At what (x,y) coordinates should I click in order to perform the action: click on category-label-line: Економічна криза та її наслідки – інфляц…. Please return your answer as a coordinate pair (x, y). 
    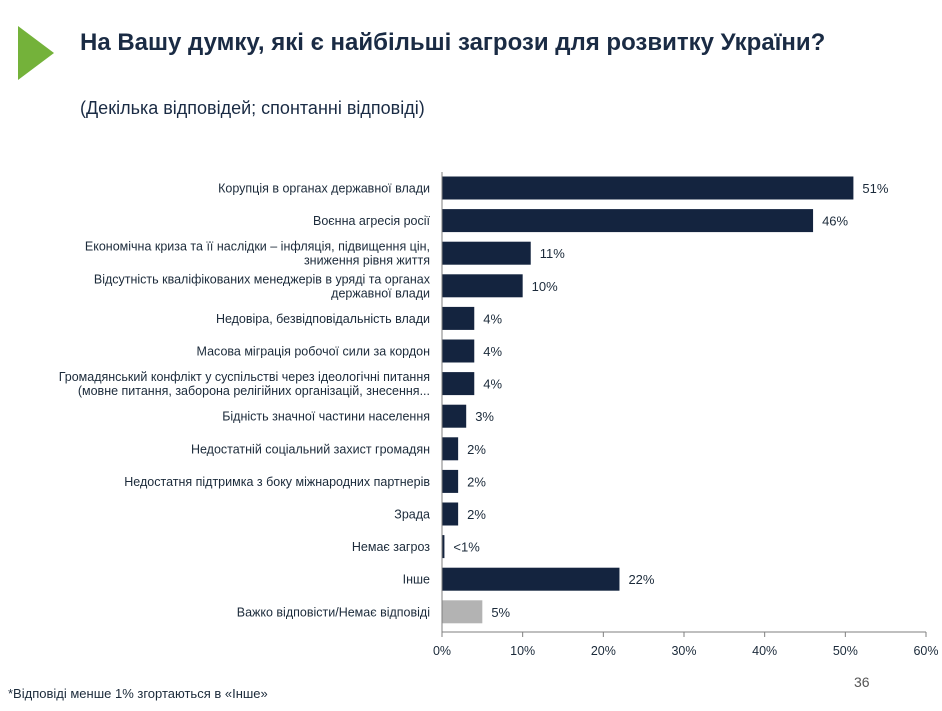
    Looking at the image, I should click on (257, 247).